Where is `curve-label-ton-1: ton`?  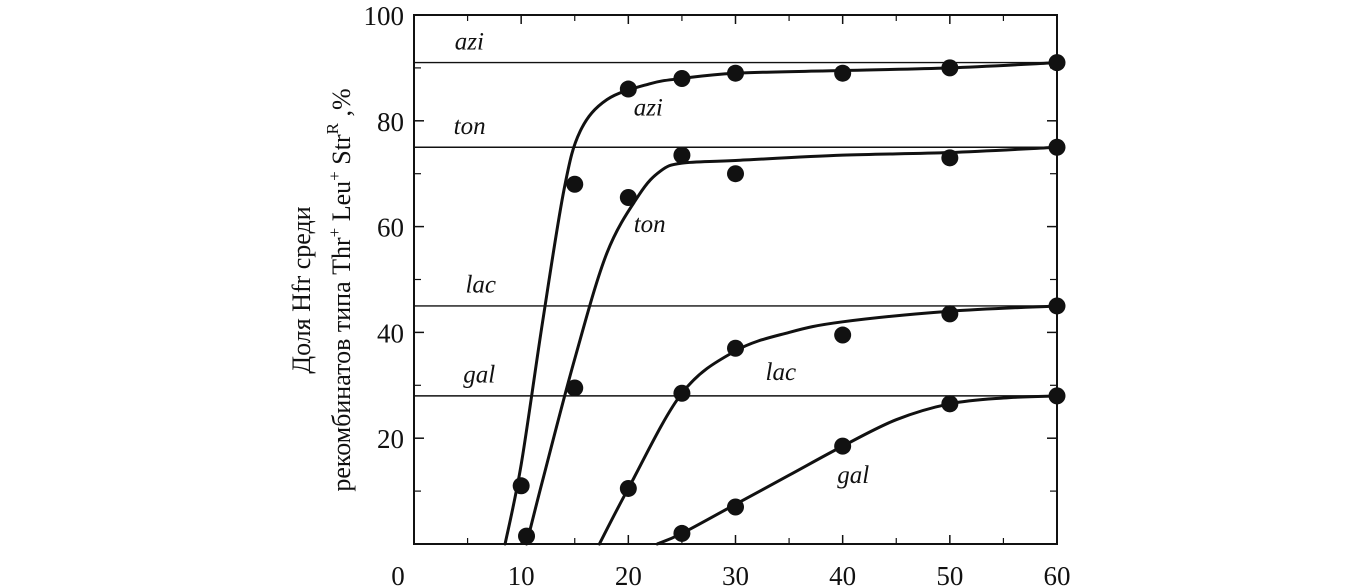 curve-label-ton-1: ton is located at coordinates (650, 224).